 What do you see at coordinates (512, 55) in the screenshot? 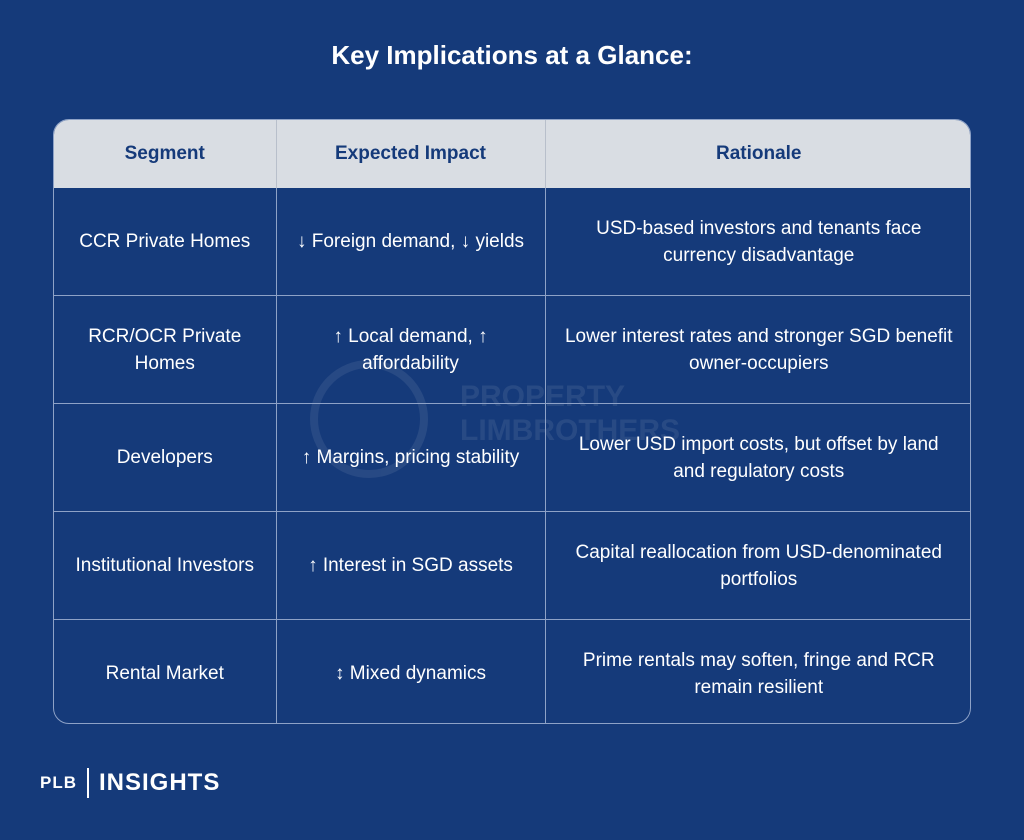
I see `page-title: Key Implications at a Glance:` at bounding box center [512, 55].